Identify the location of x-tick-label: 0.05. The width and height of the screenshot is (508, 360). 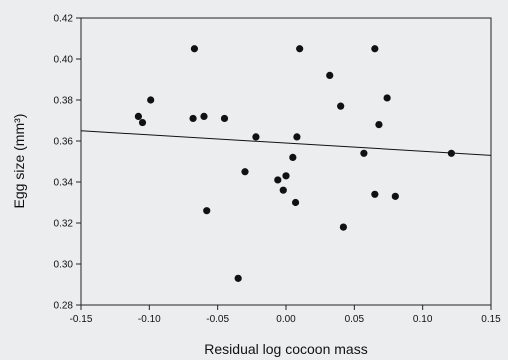
(355, 319).